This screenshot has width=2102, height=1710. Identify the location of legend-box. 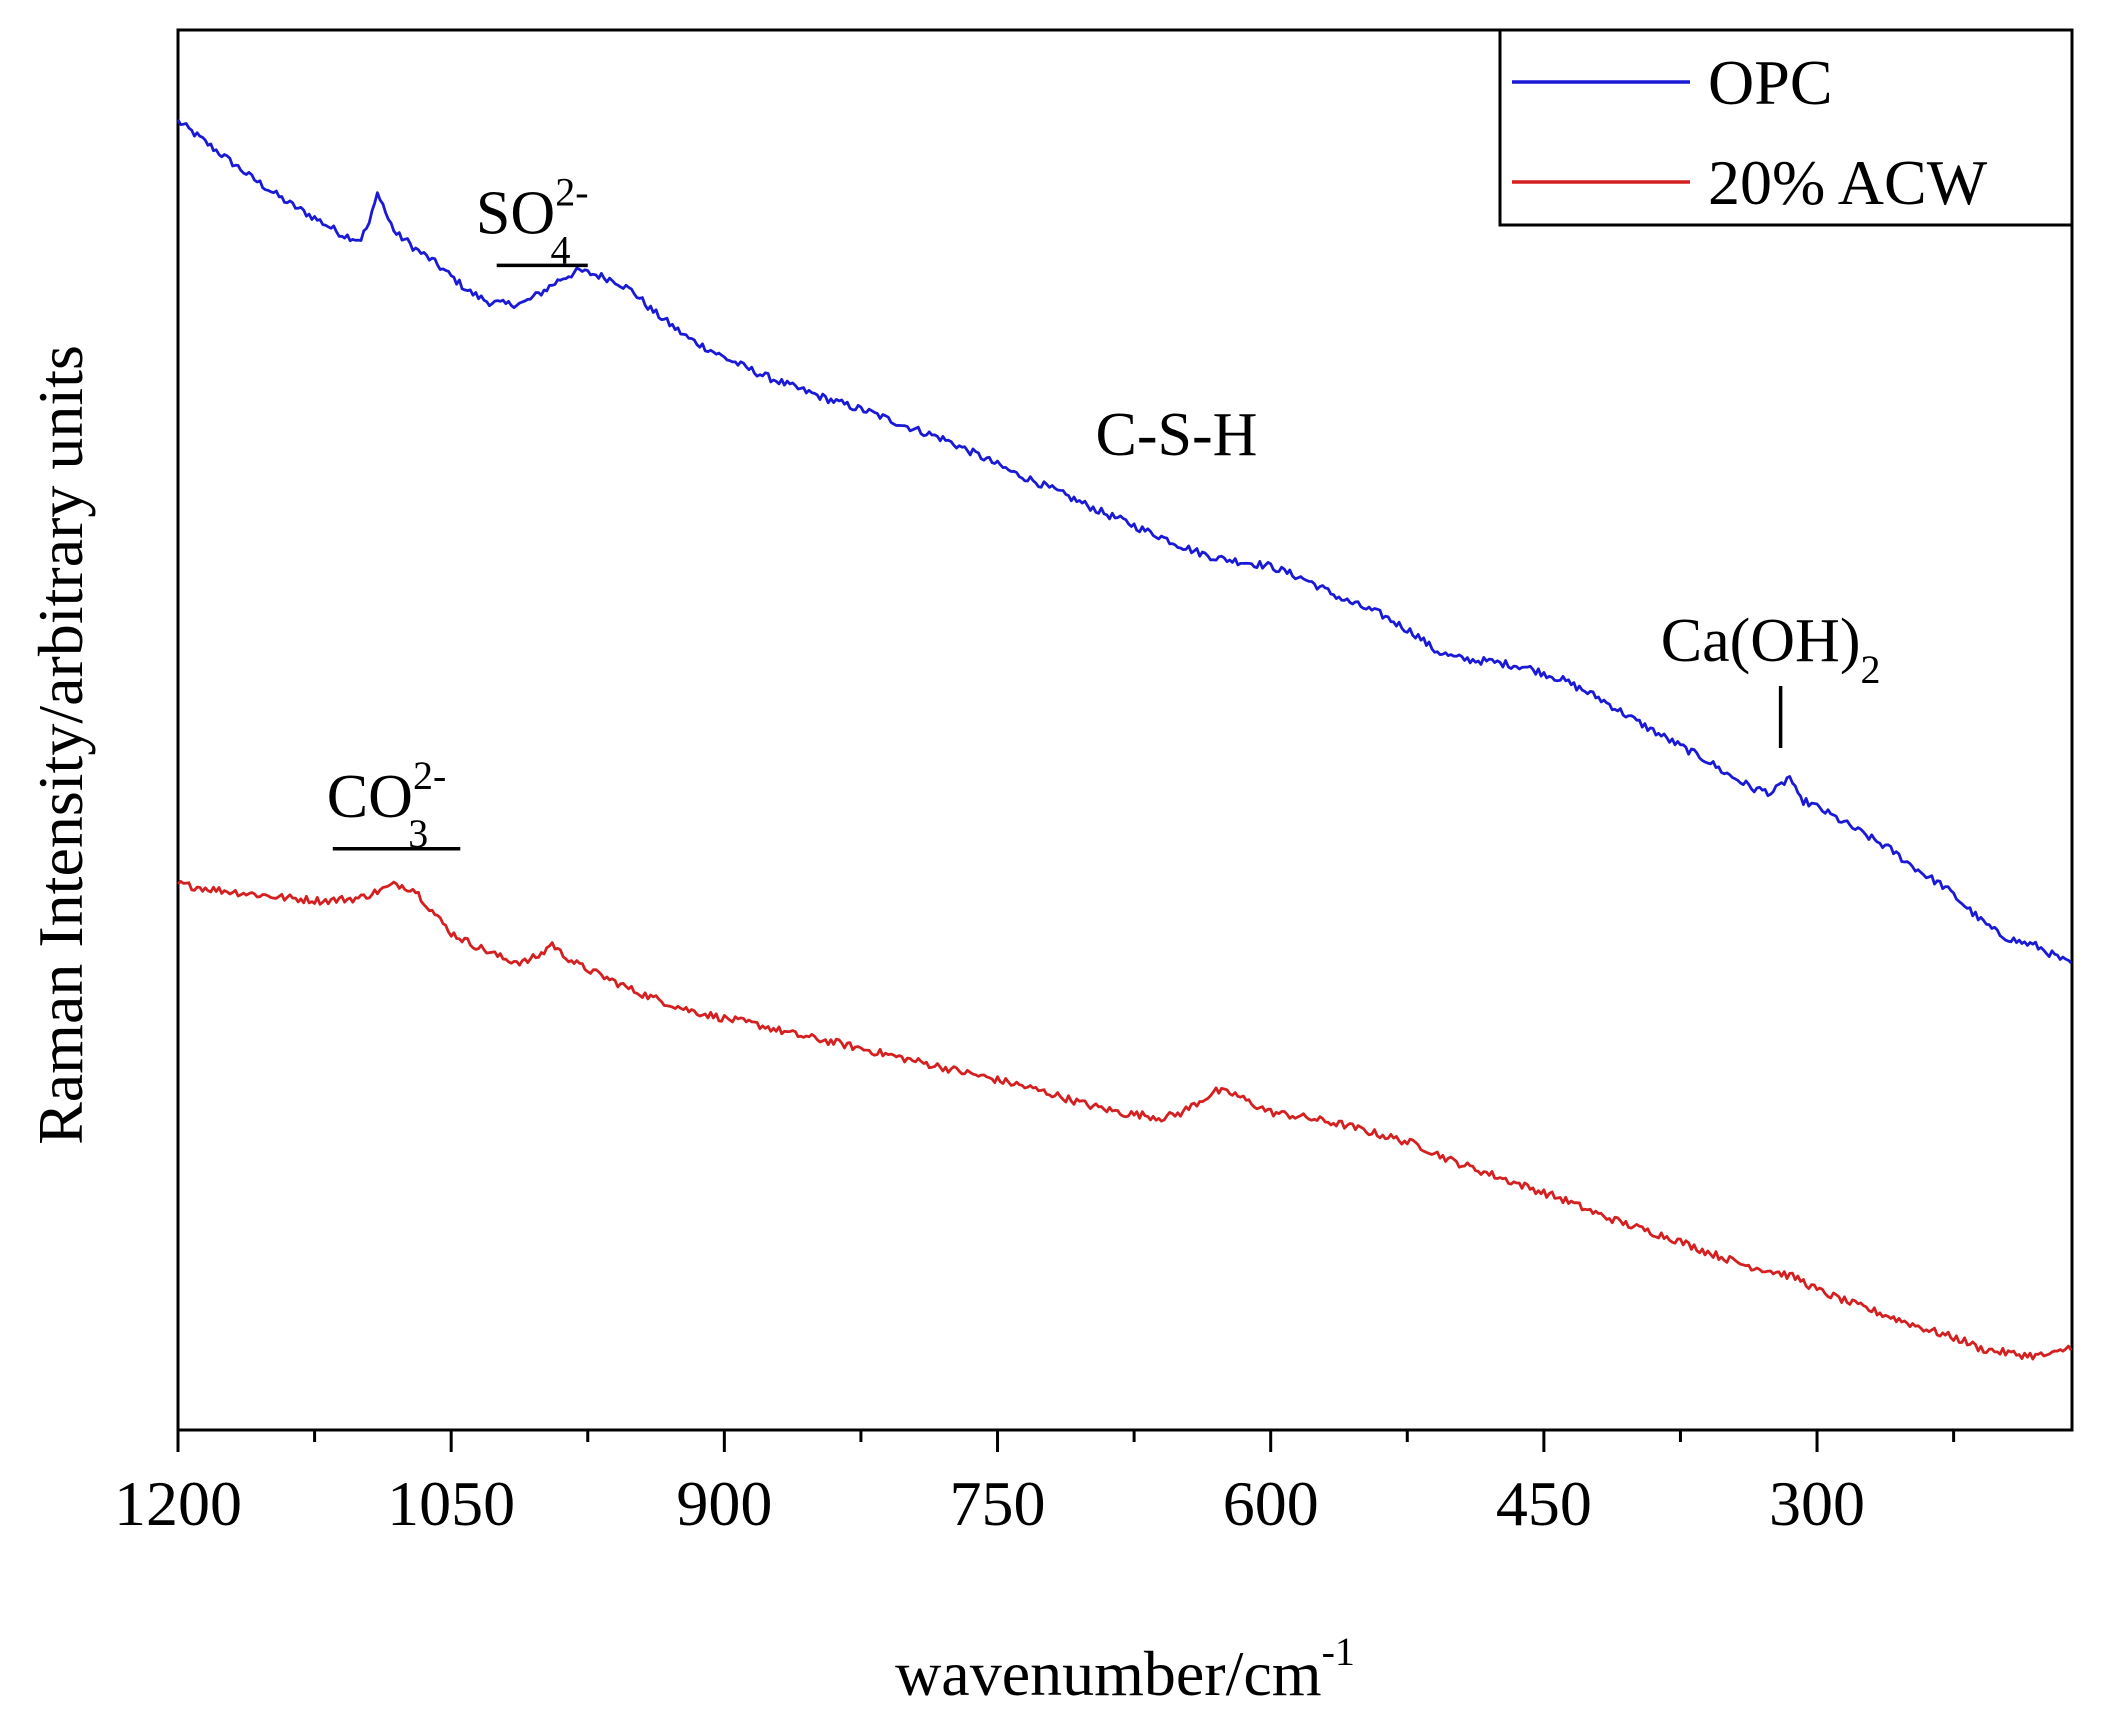
(1786, 127).